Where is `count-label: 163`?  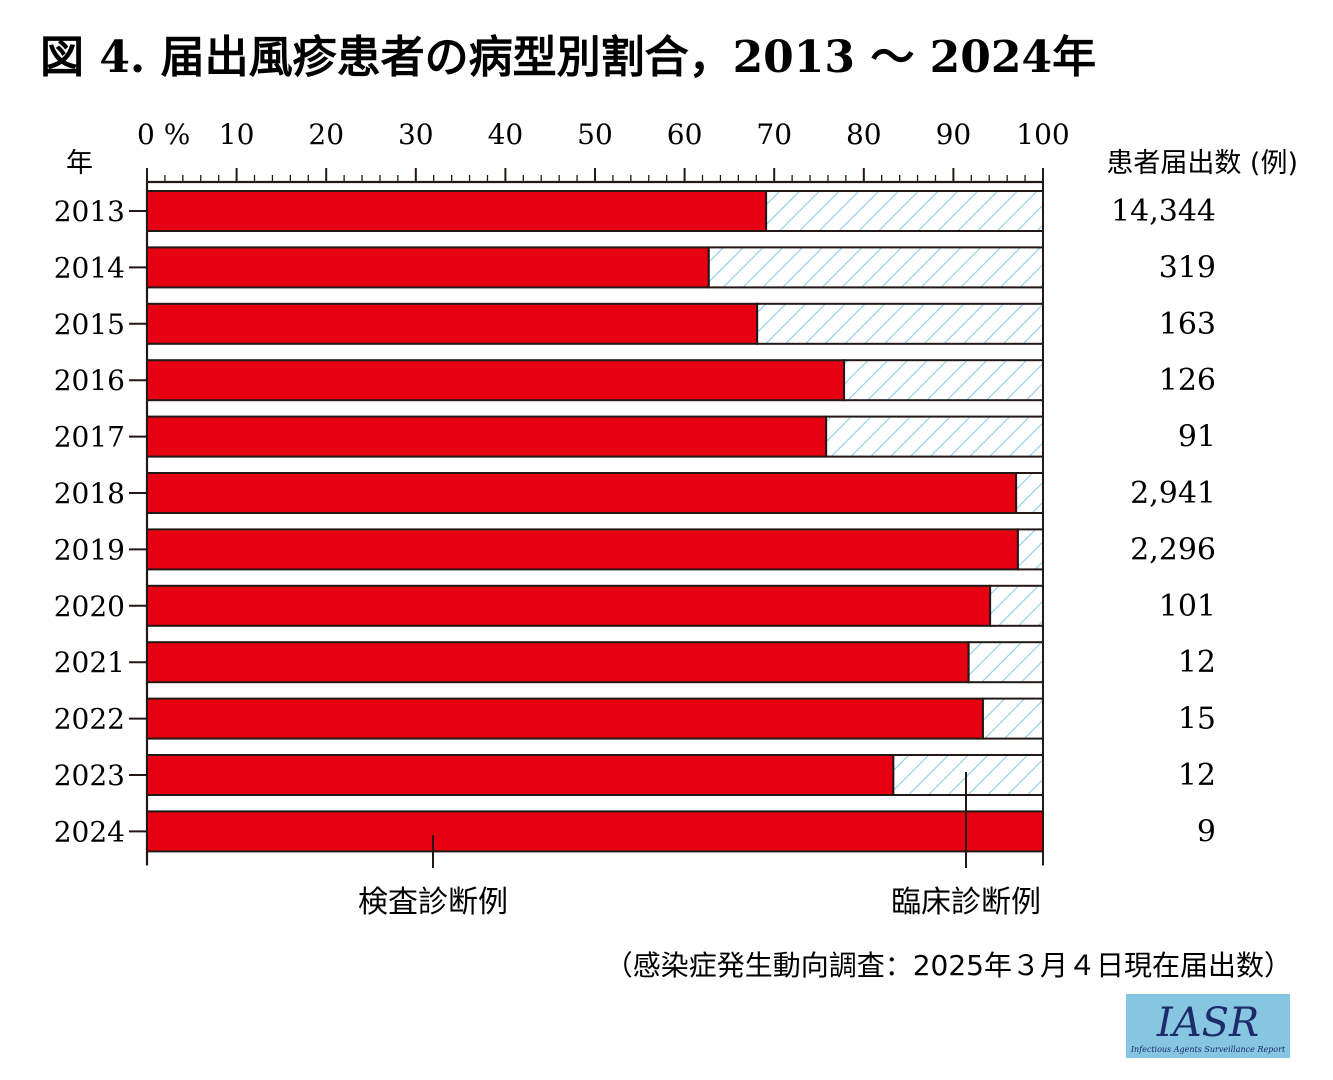
count-label: 163 is located at coordinates (1187, 324).